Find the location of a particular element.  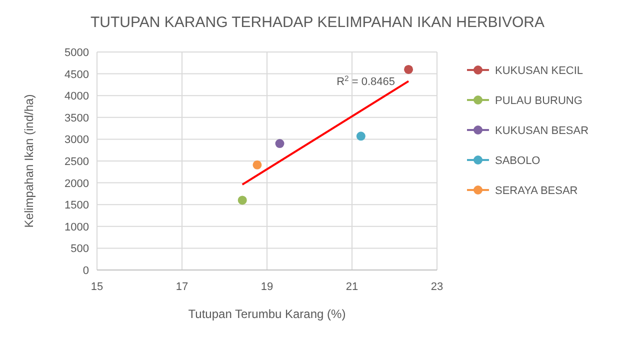

y-tick-label: 0 is located at coordinates (85, 271).